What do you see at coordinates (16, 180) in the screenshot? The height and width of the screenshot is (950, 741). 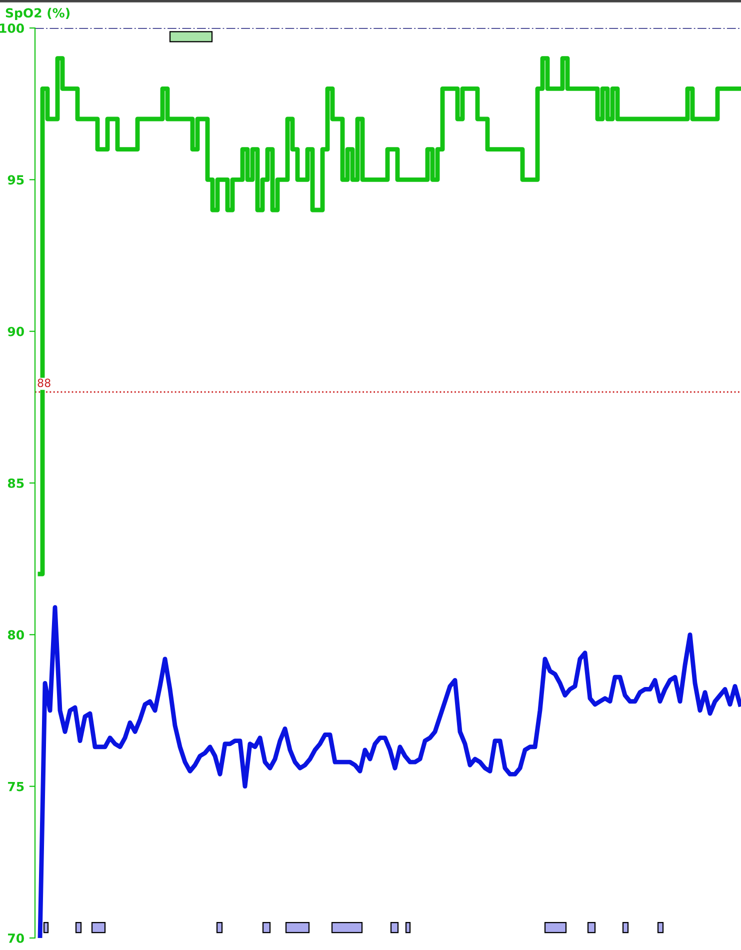 I see `y-tick-label: 95` at bounding box center [16, 180].